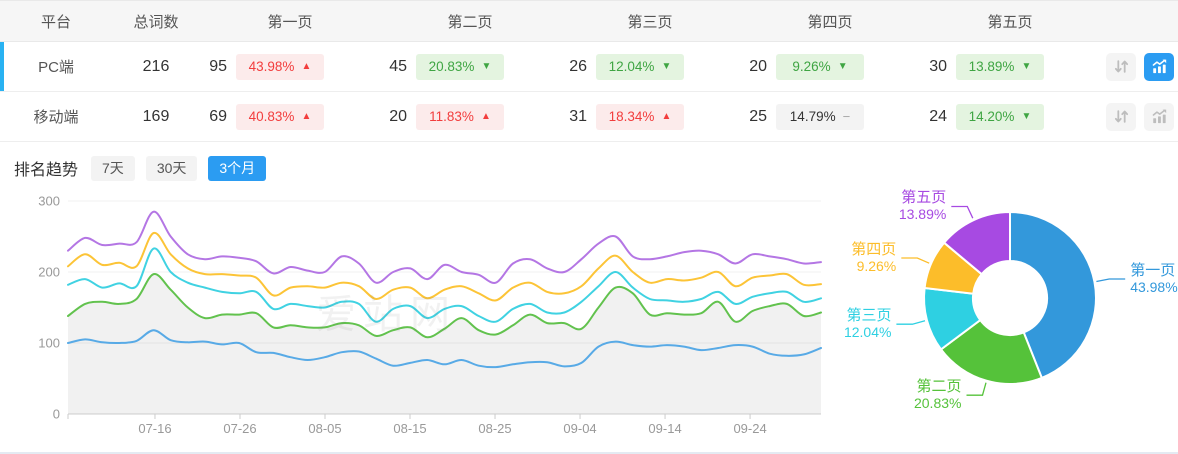 This screenshot has height=454, width=1178. What do you see at coordinates (991, 351) in the screenshot?
I see `pie-slice-第二页` at bounding box center [991, 351].